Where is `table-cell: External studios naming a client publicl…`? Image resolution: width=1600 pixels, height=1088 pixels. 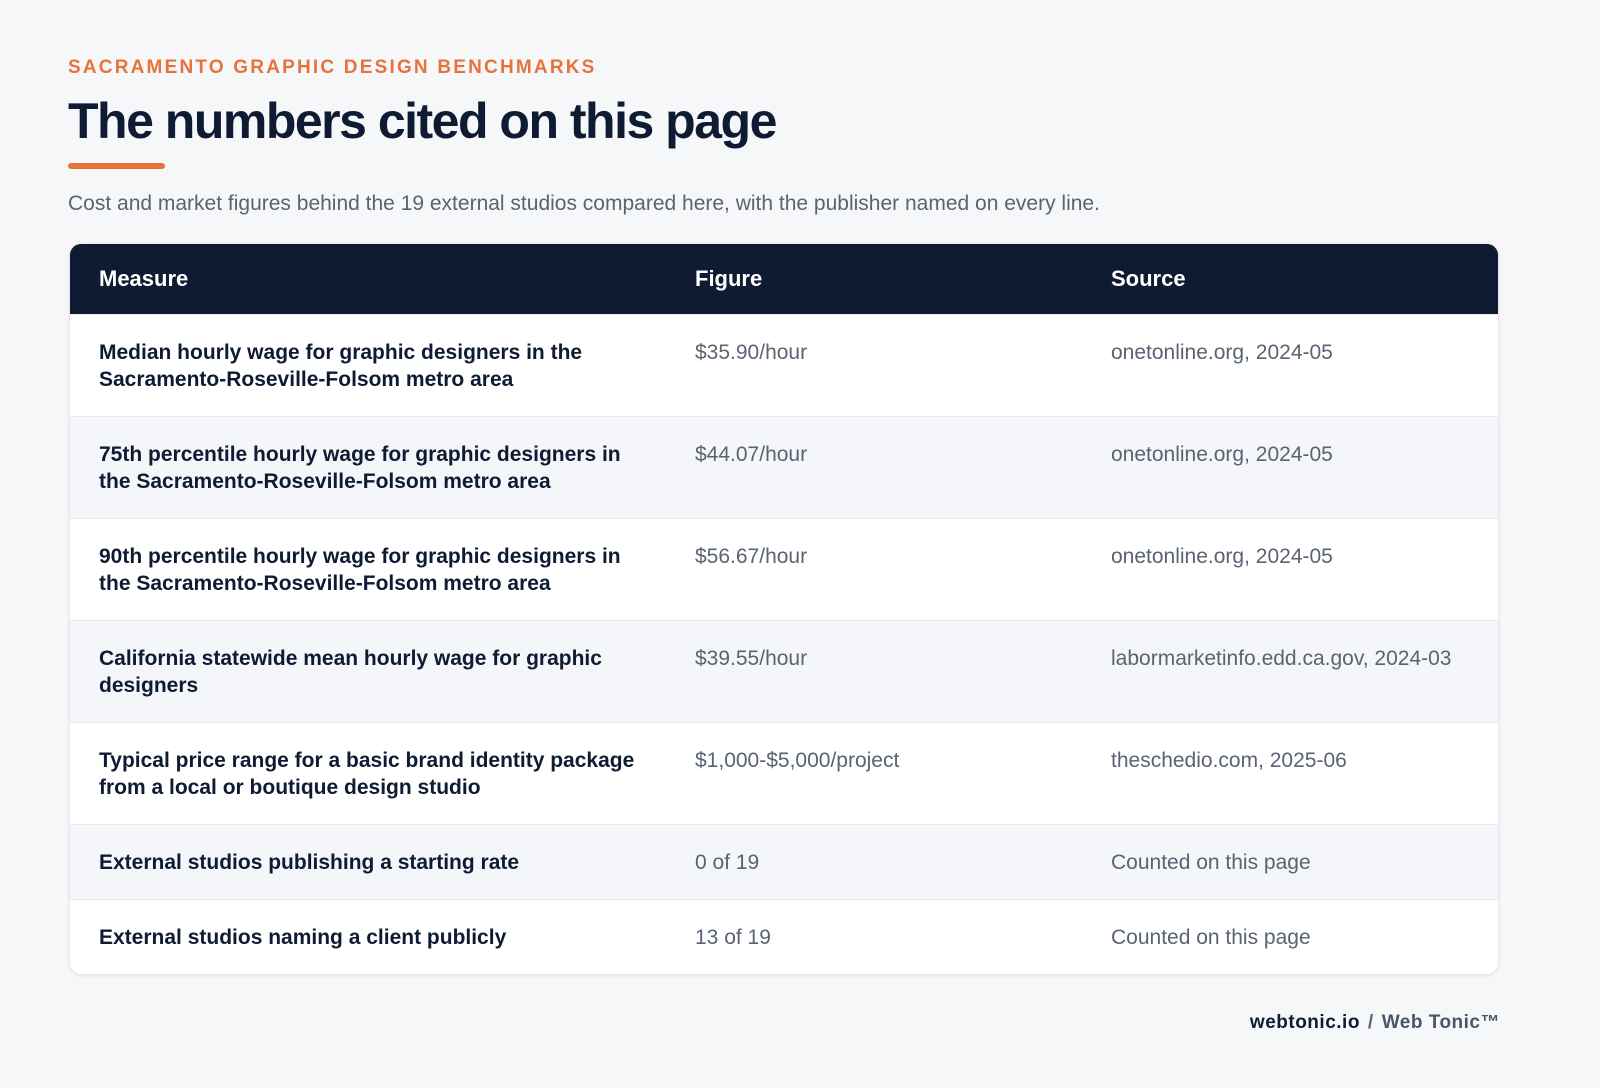 table-cell: External studios naming a client publicl… is located at coordinates (368, 936).